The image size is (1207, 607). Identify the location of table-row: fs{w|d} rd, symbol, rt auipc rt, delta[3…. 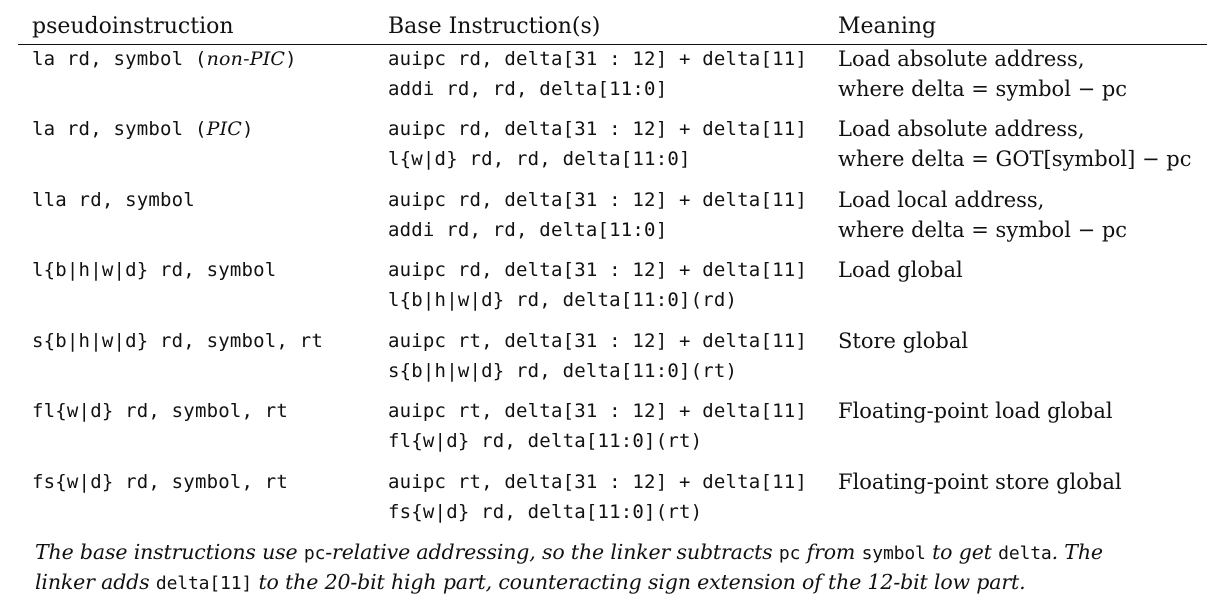
(603, 498).